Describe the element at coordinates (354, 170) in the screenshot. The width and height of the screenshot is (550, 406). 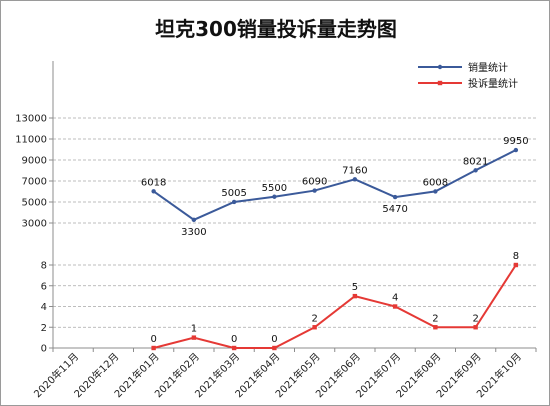
I see `data-label: 7160` at that location.